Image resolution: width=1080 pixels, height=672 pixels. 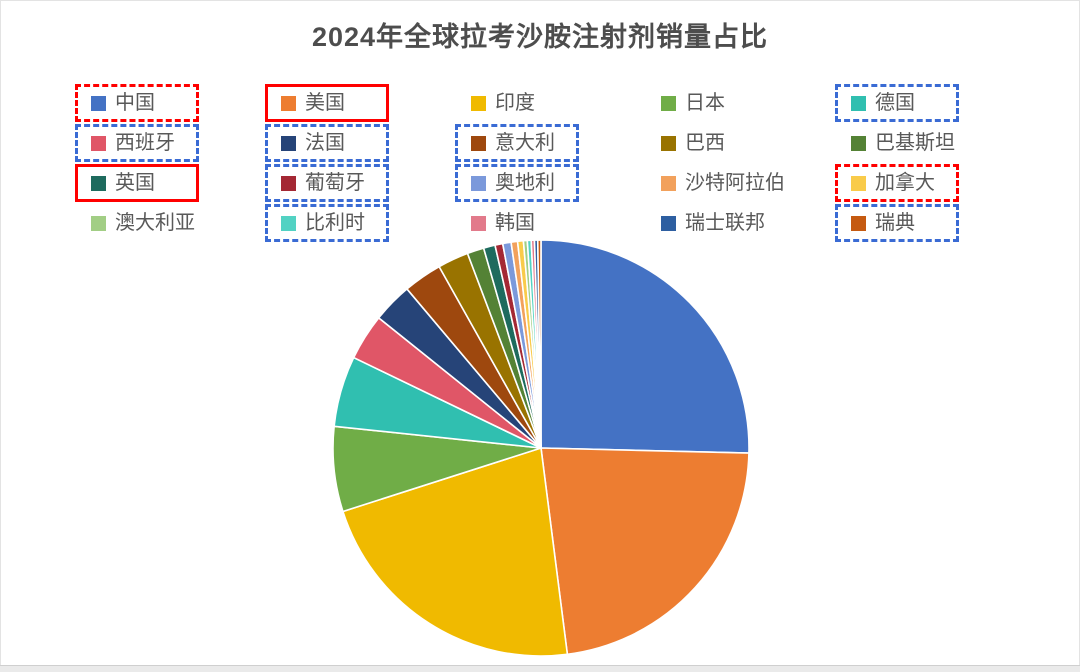 I want to click on legend-item: 印度, so click(x=517, y=103).